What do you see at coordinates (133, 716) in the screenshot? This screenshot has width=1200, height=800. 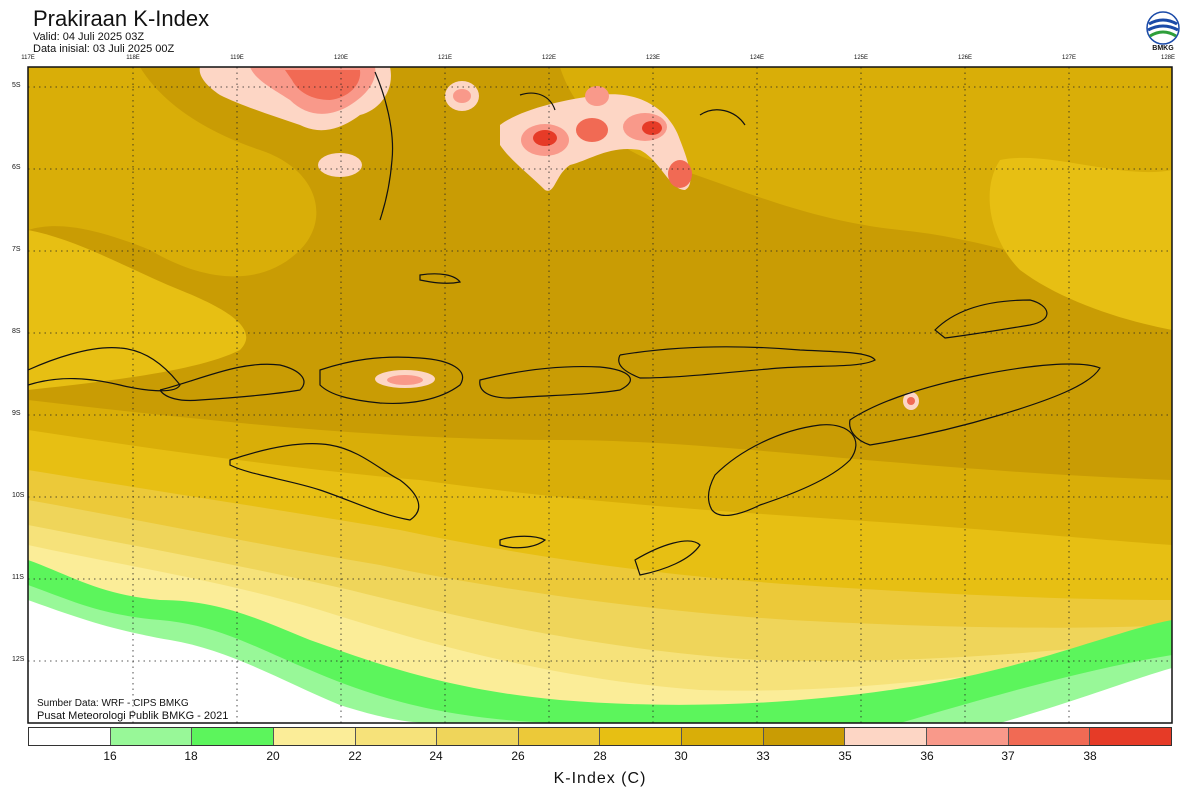 I see `org-credit: Pusat Meteorologi Publik BMKG - 2021` at bounding box center [133, 716].